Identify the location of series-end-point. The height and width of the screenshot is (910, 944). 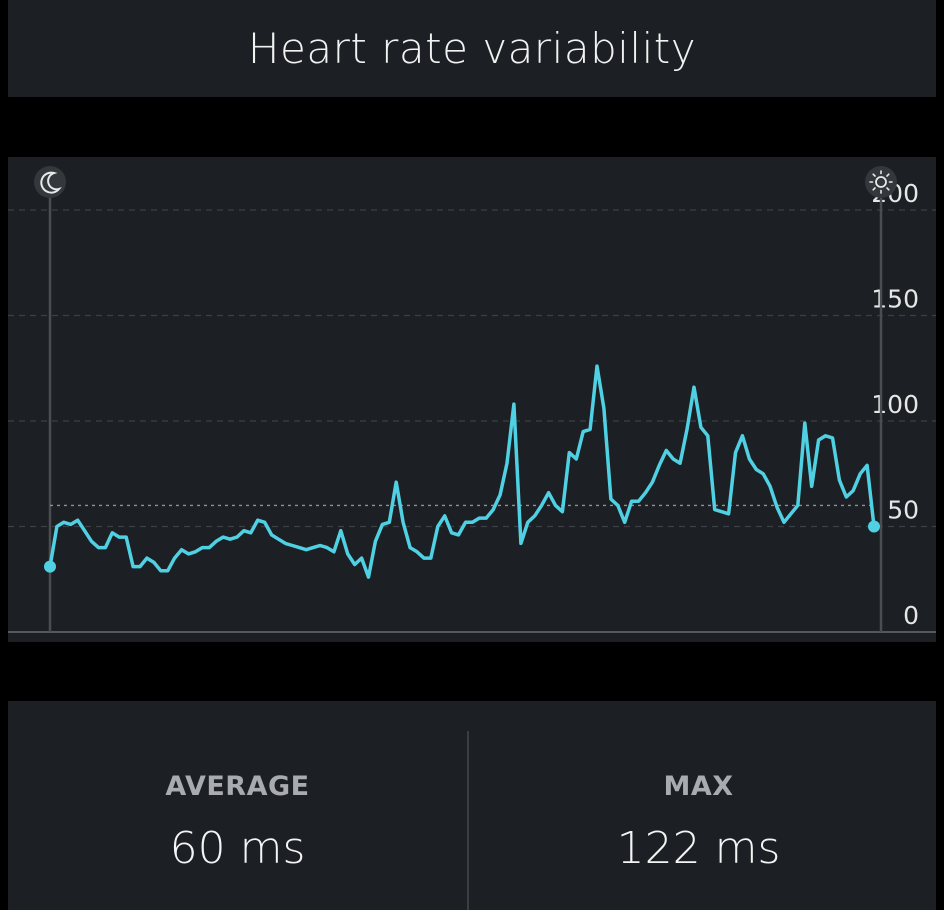
(874, 526).